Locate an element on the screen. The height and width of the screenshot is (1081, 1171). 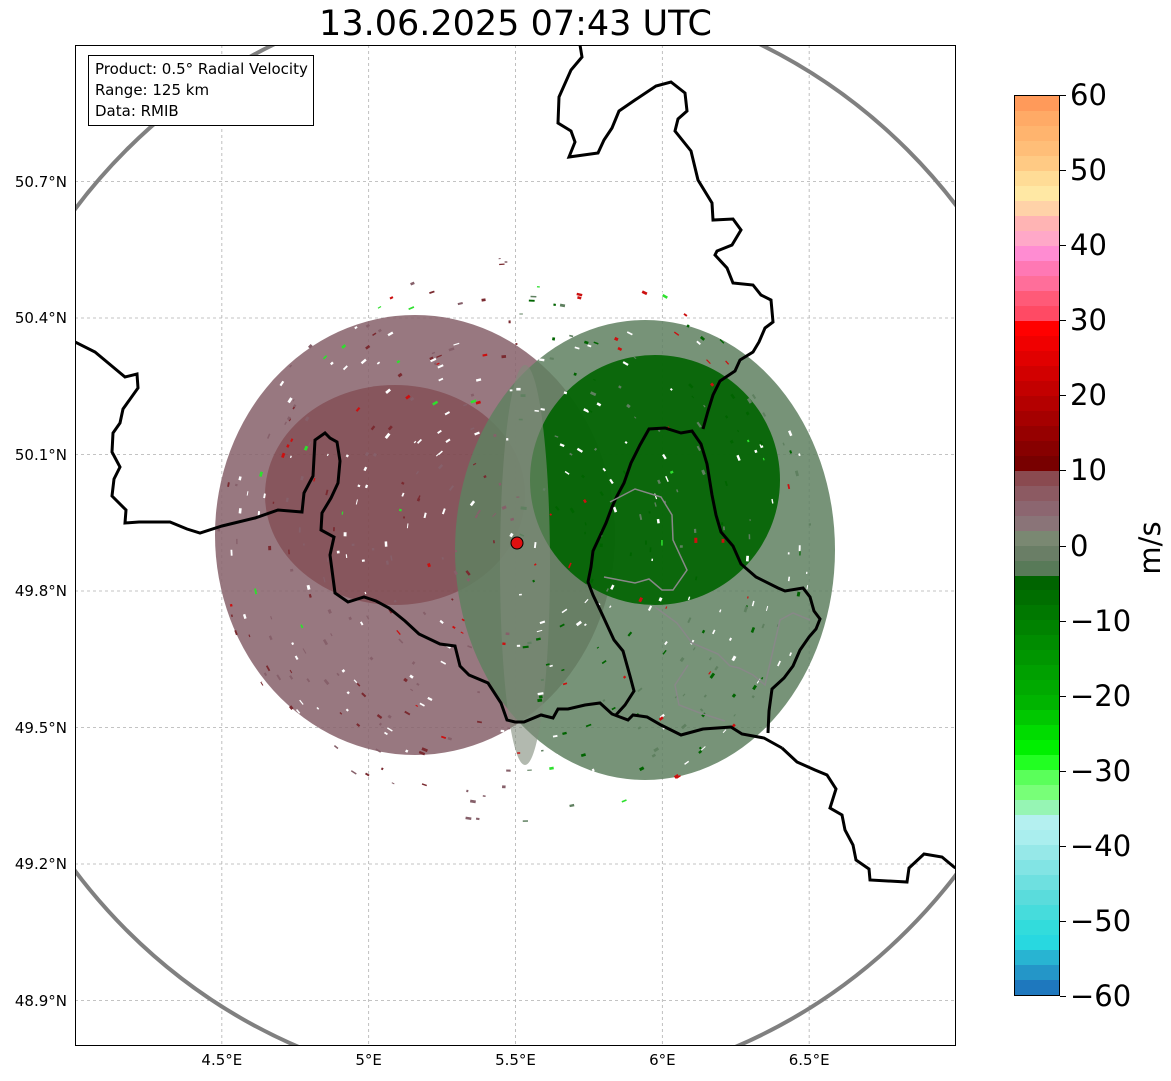
colorbar-tick-label: 50 is located at coordinates (1088, 170).